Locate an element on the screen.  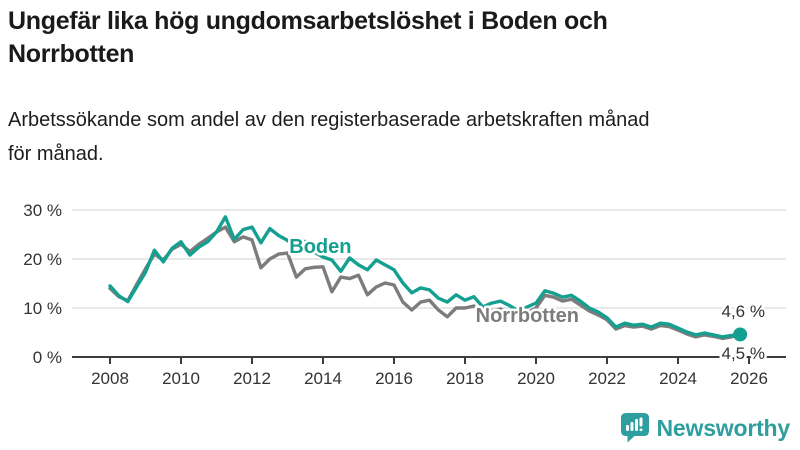
brand-wordmark: Newsworthy is located at coordinates (723, 427).